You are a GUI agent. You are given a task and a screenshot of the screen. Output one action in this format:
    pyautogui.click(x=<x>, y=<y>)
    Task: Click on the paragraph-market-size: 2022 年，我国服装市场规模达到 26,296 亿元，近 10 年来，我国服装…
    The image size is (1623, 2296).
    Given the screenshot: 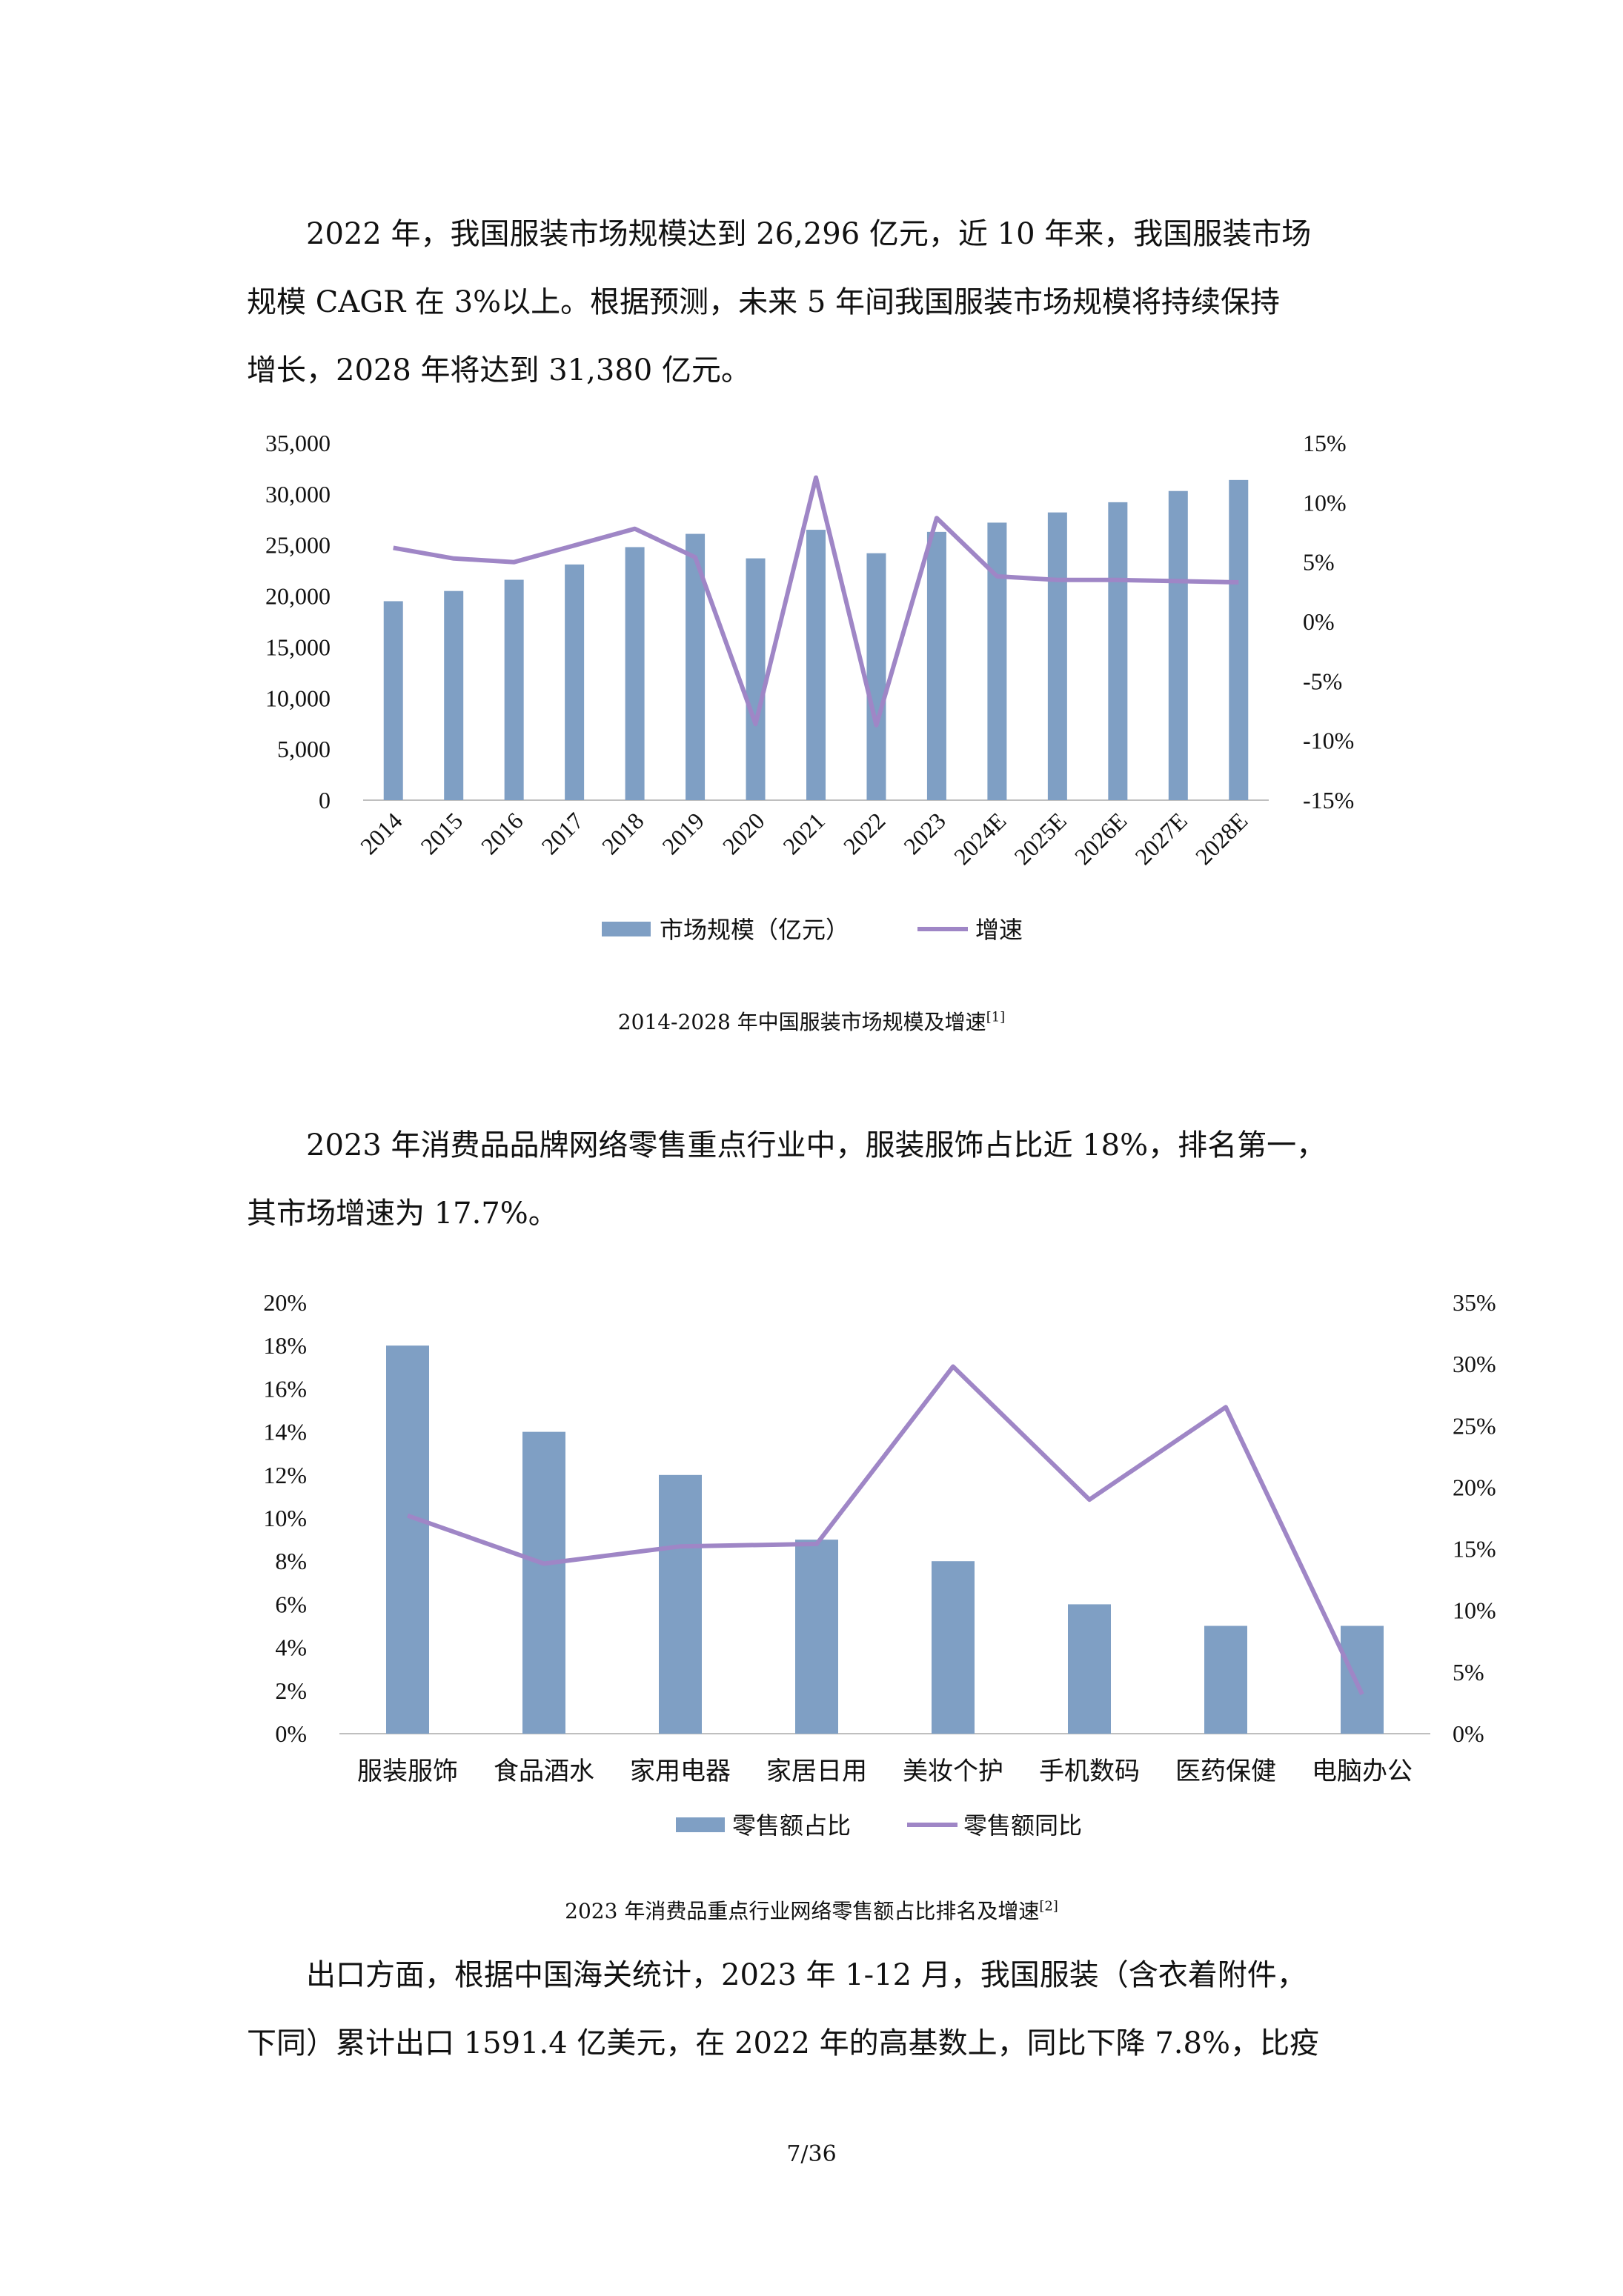 What is the action you would take?
    pyautogui.click(x=814, y=302)
    